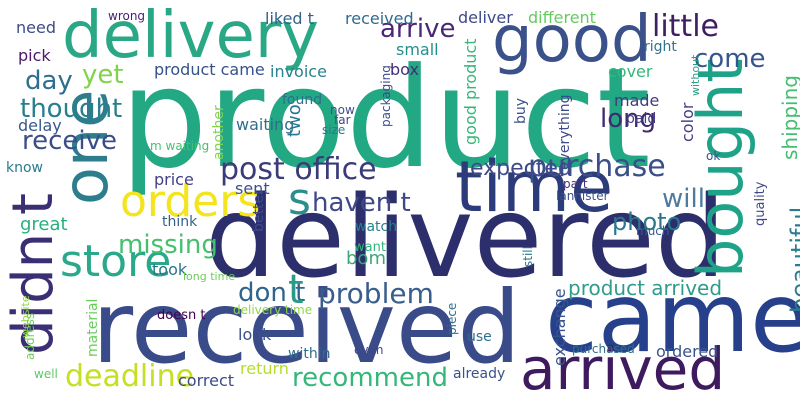 The height and width of the screenshot is (400, 800). Describe the element at coordinates (370, 378) in the screenshot. I see `word-recommend: recommend` at that location.